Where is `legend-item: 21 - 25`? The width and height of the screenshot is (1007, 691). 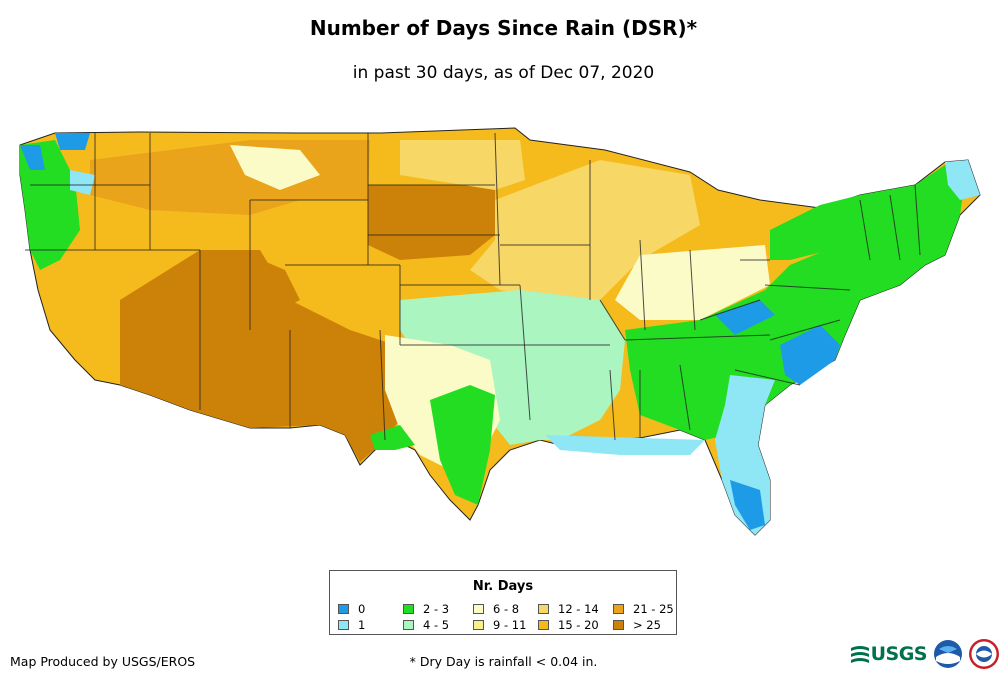 legend-item: 21 - 25 is located at coordinates (643, 609).